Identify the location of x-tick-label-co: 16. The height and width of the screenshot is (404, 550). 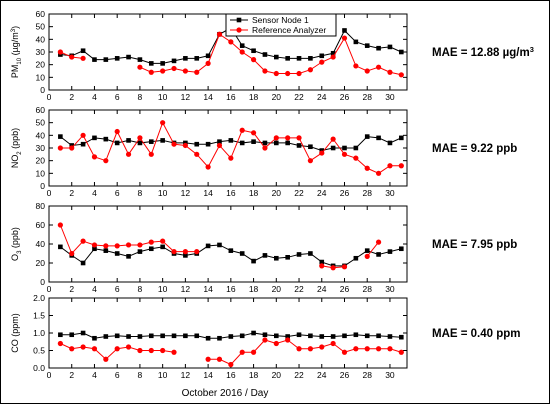
(231, 375).